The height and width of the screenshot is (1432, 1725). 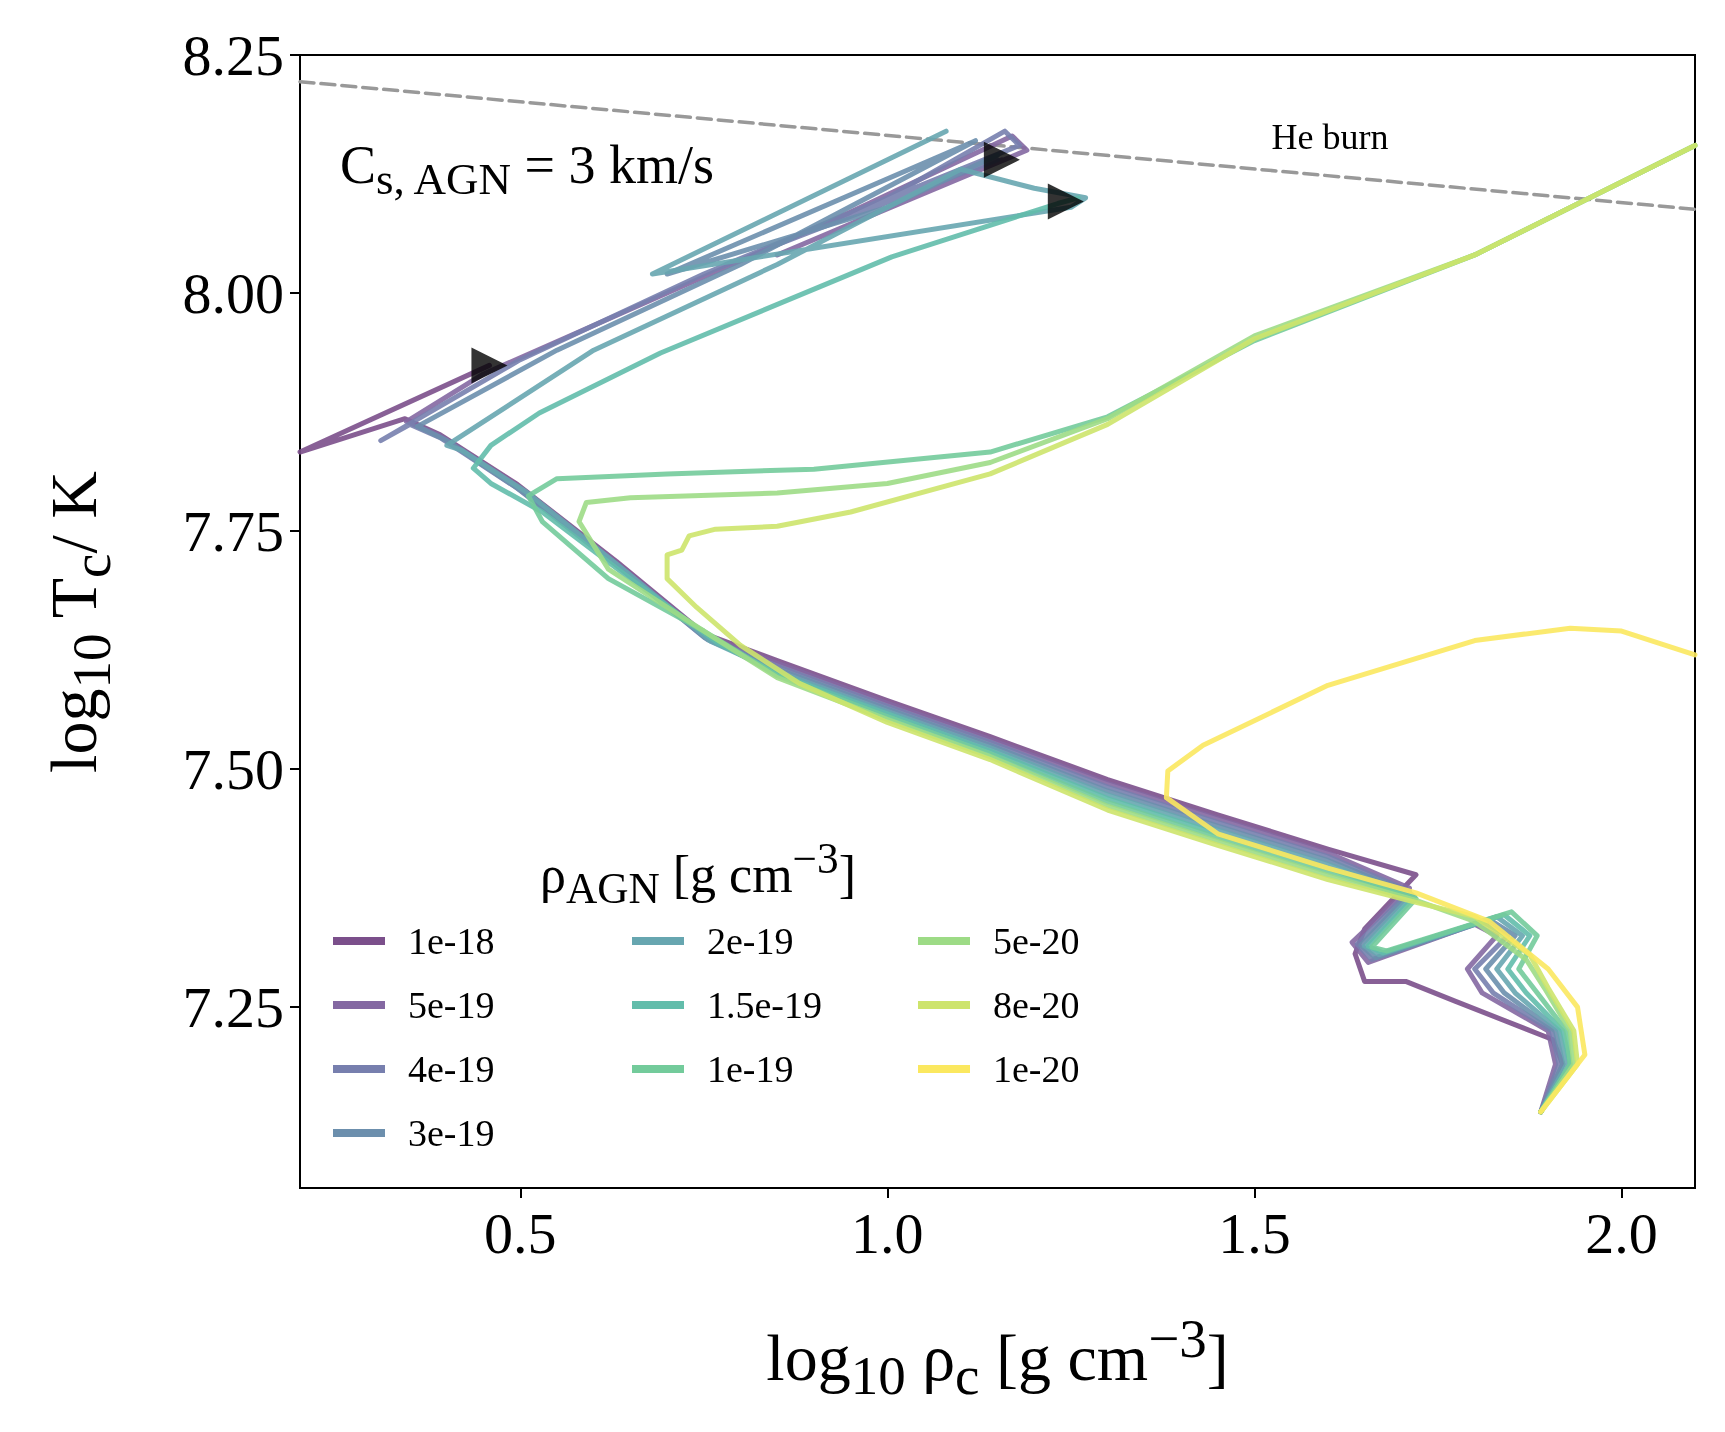 What do you see at coordinates (1036, 1005) in the screenshot?
I see `legend-label: 8e-20` at bounding box center [1036, 1005].